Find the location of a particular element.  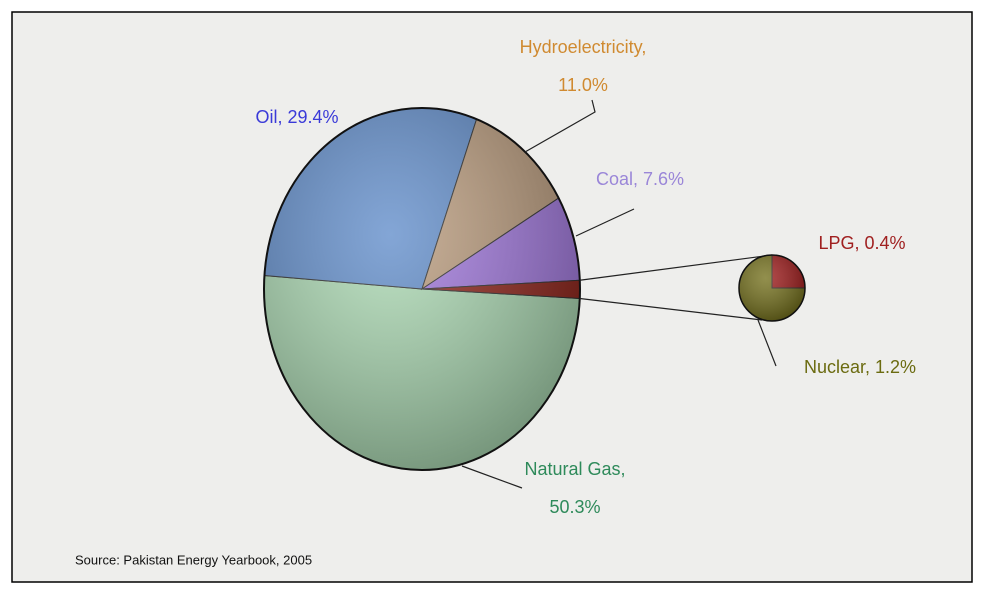

data-label: LPG, 0.4% is located at coordinates (861, 243).